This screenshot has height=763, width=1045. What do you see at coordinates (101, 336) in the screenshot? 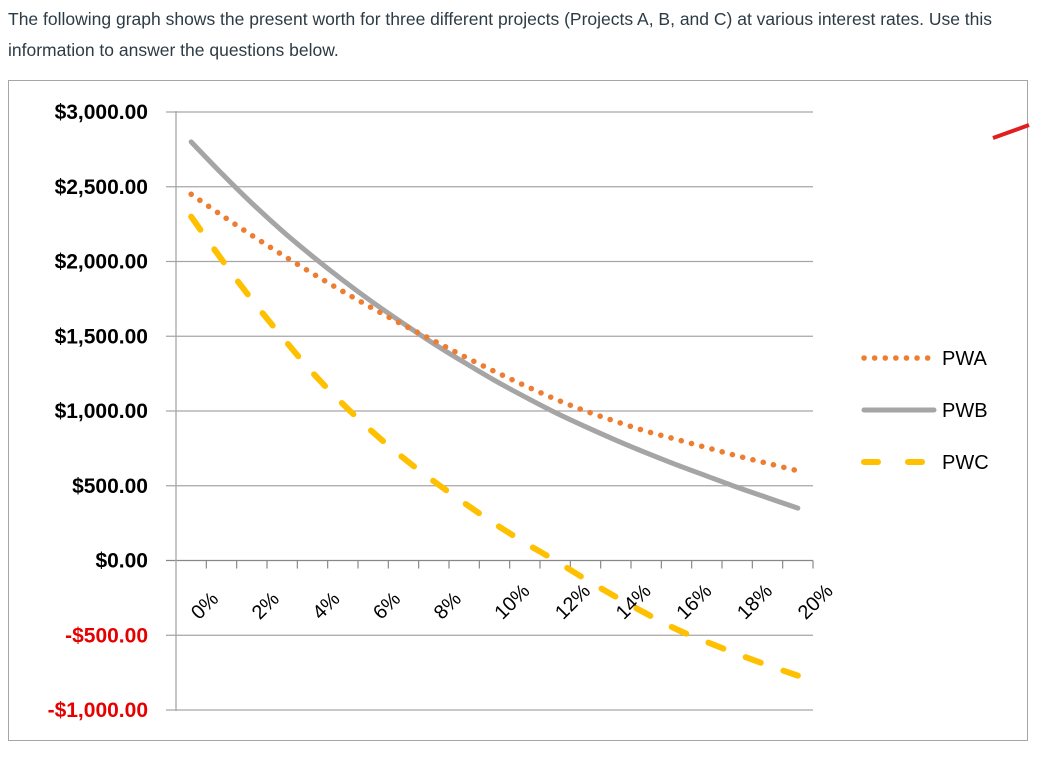
I see `y-tick-label: $1,500.00` at bounding box center [101, 336].